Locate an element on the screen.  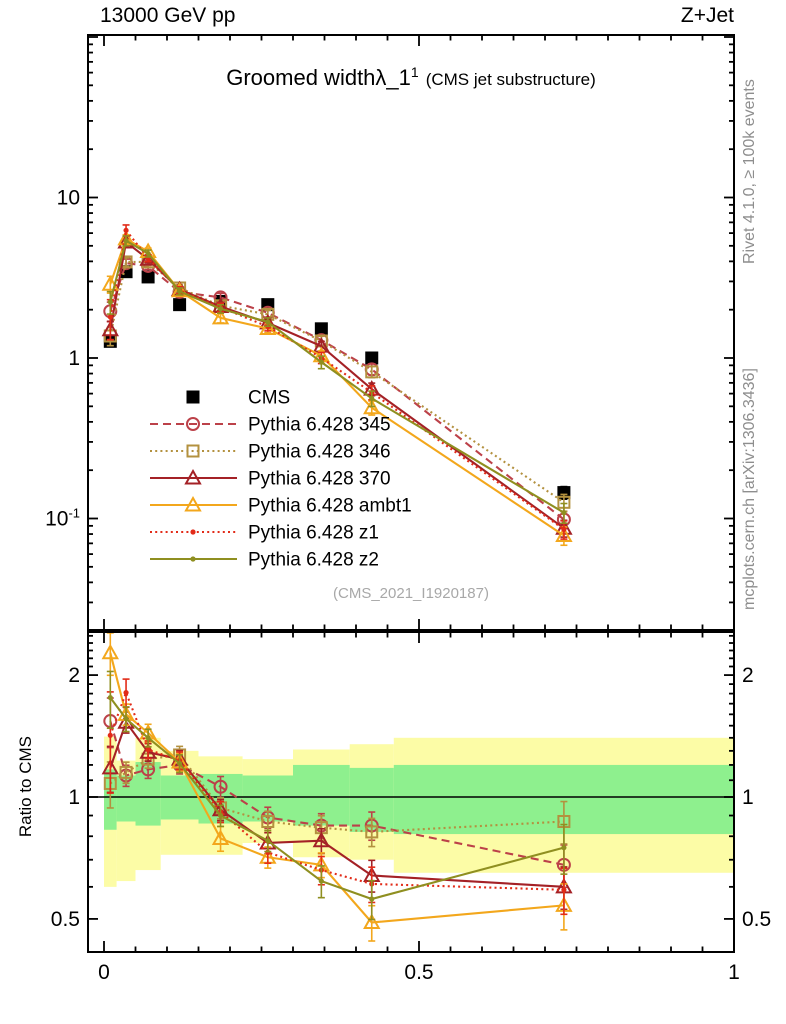
title-superscript: 1 is located at coordinates (414, 72).